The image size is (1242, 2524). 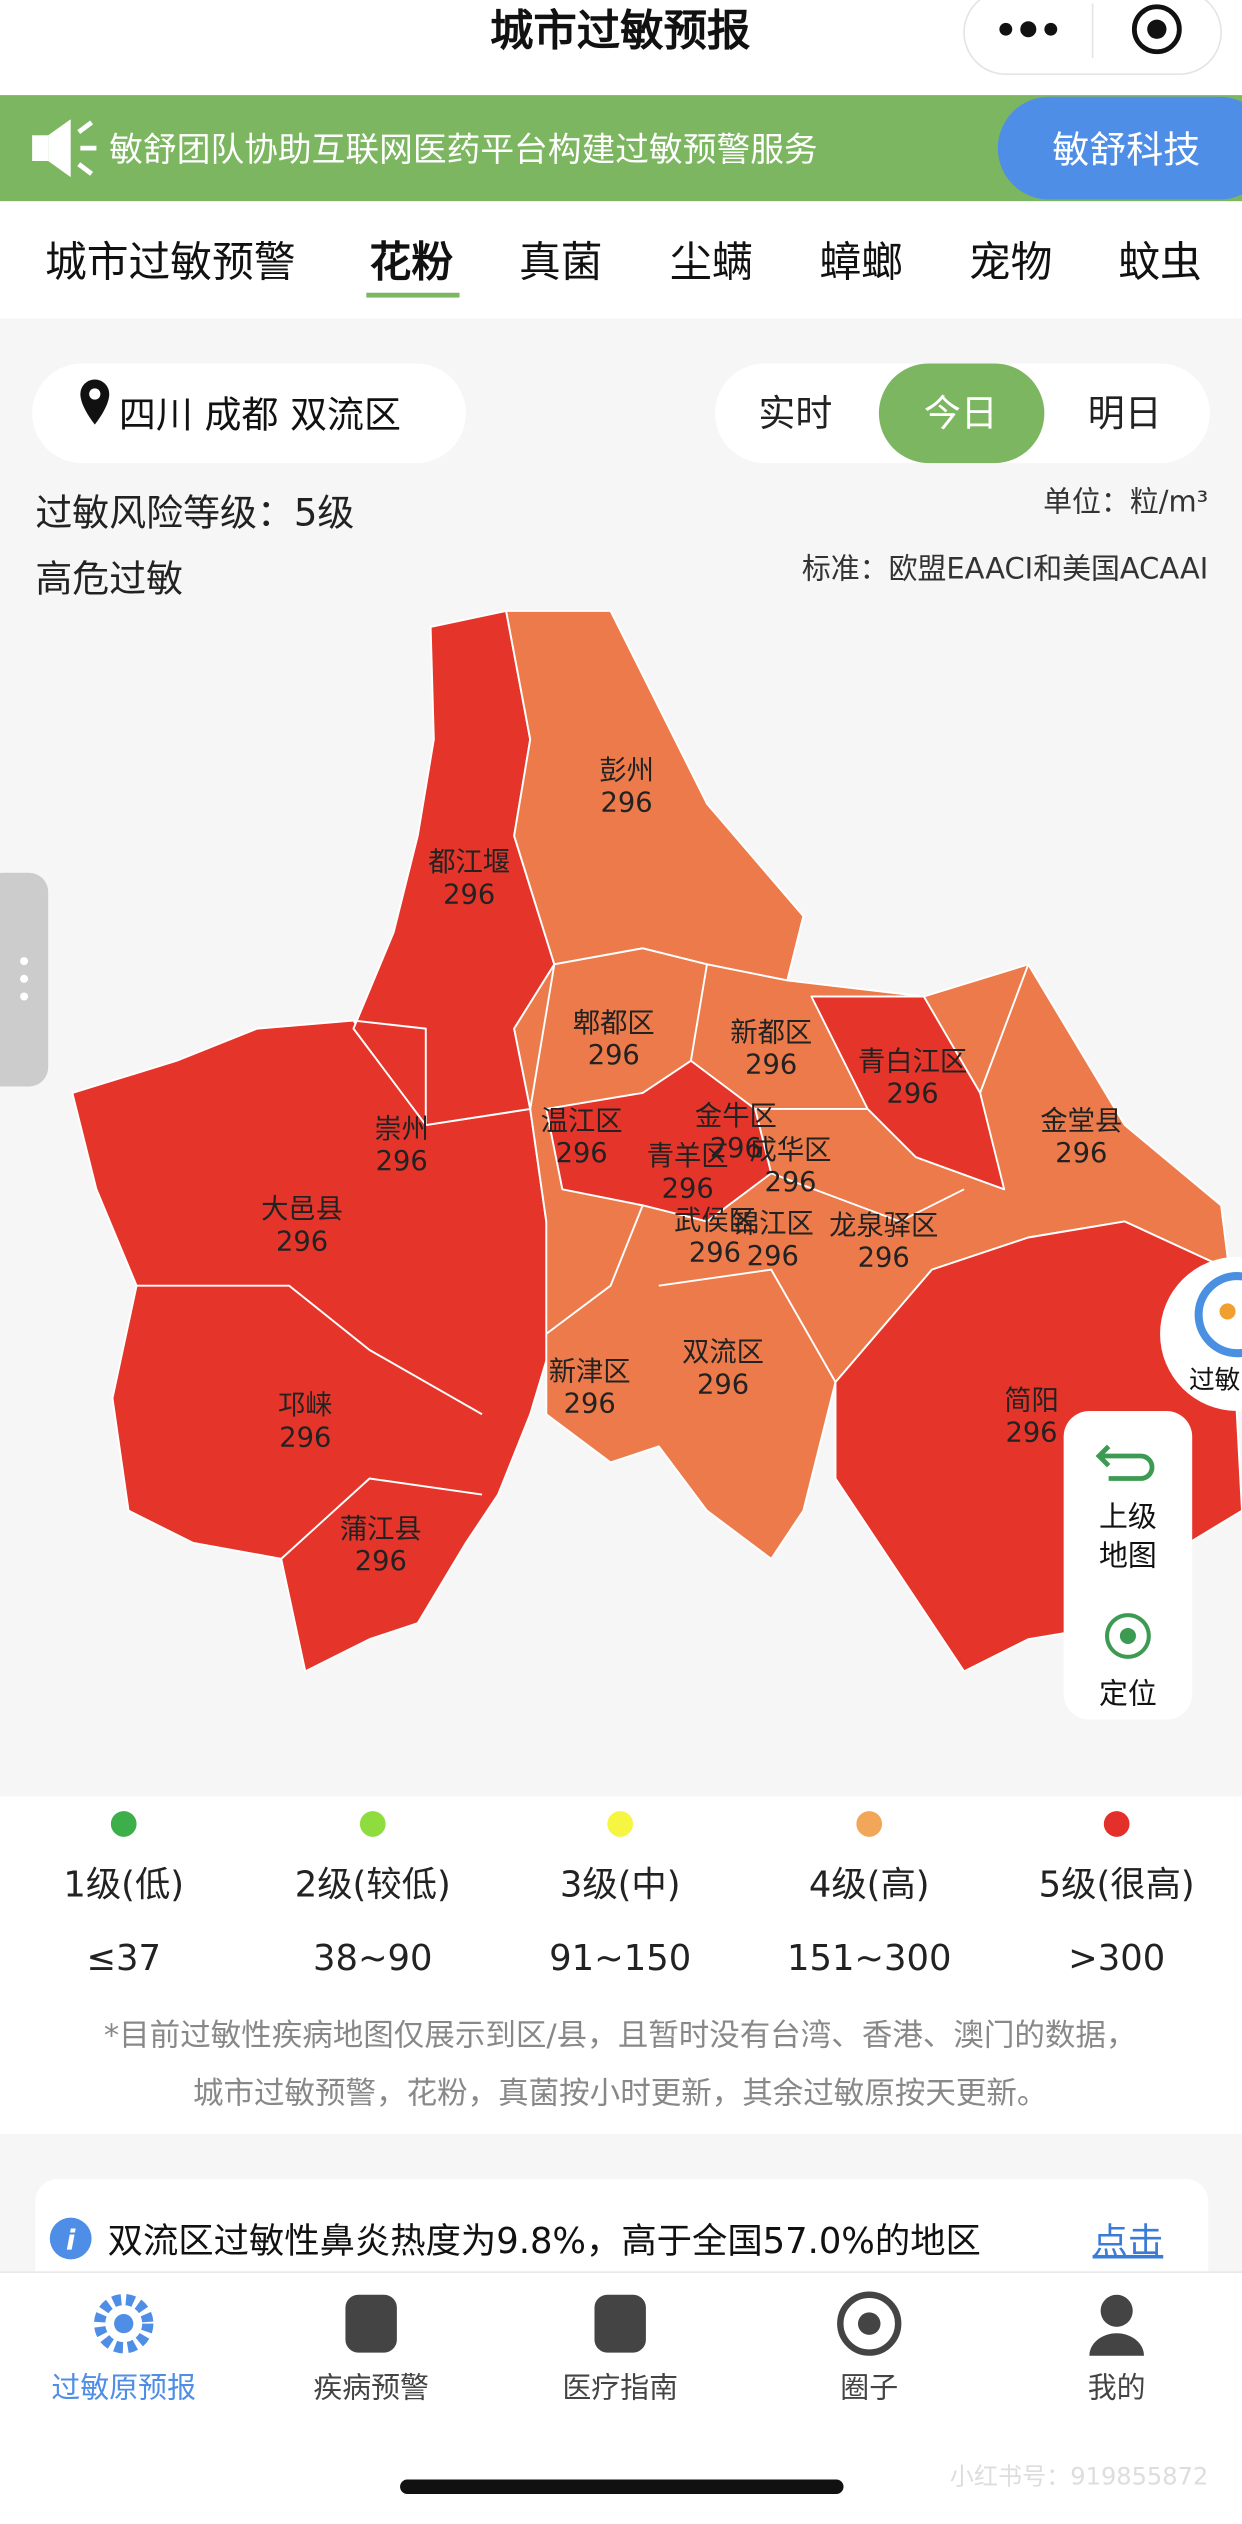 What do you see at coordinates (1214, 1381) in the screenshot?
I see `float-button-text: 过敏` at bounding box center [1214, 1381].